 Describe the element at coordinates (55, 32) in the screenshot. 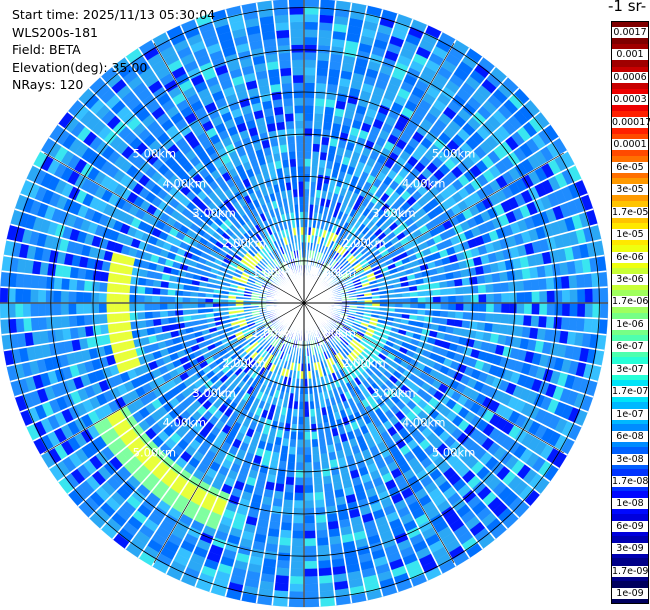

I see `station-name: WLS200s-181` at that location.